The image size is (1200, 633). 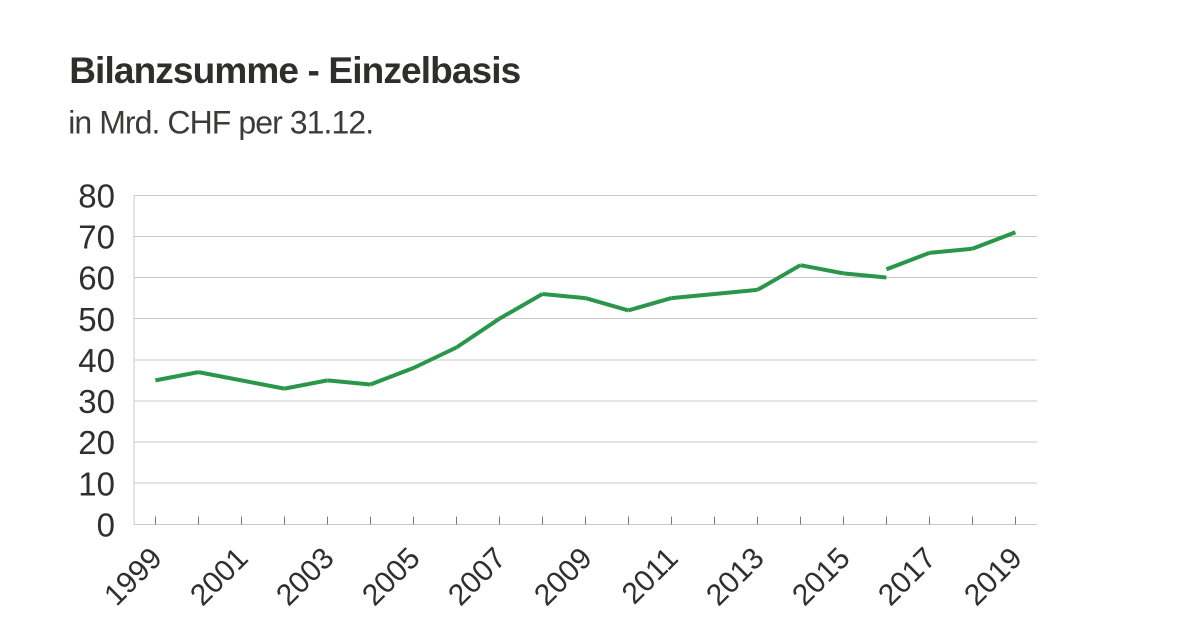 What do you see at coordinates (96, 442) in the screenshot?
I see `svg-text: 20` at bounding box center [96, 442].